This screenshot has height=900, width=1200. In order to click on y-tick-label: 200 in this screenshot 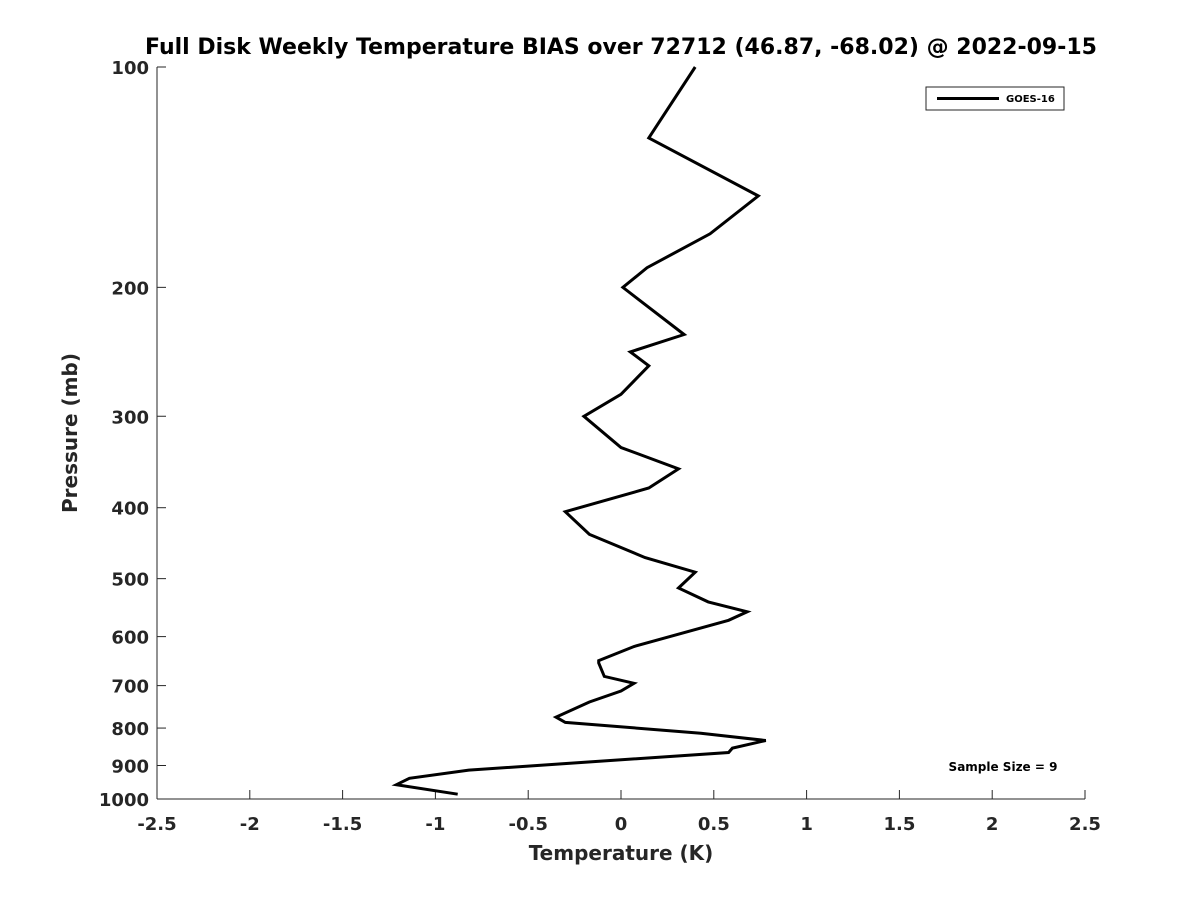, I will do `click(130, 288)`.